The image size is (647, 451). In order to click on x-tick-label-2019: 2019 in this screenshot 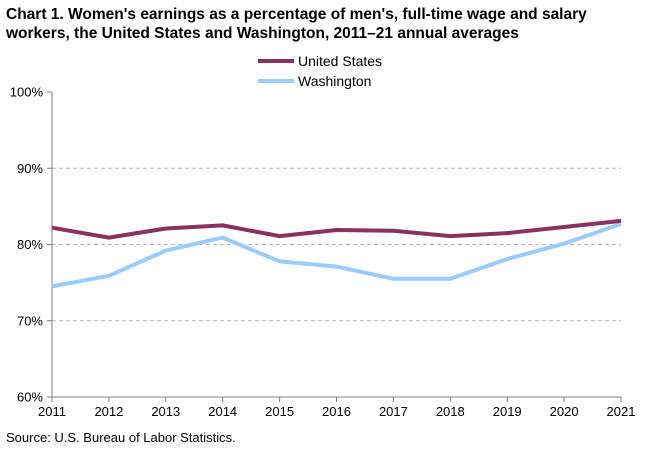, I will do `click(507, 411)`.